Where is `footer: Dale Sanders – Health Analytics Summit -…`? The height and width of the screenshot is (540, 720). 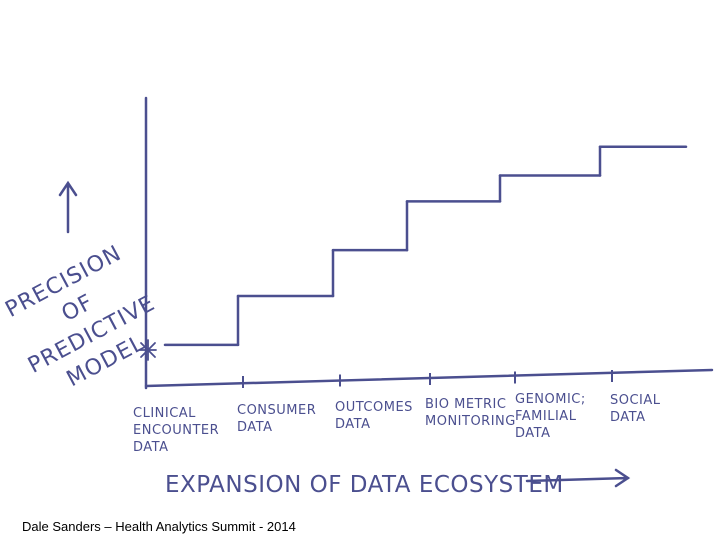 footer: Dale Sanders – Health Analytics Summit -… is located at coordinates (159, 526).